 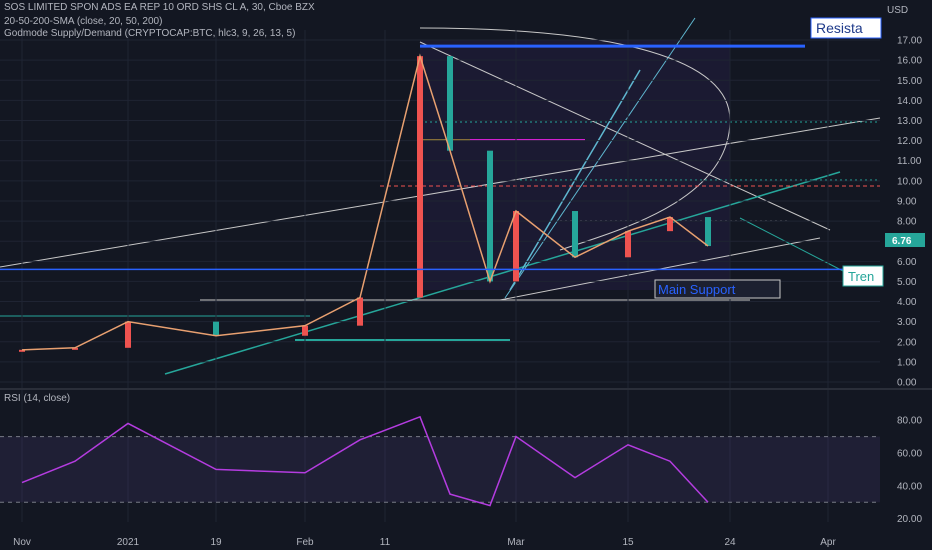 What do you see at coordinates (907, 322) in the screenshot?
I see `y-tick-label-3: 3.00` at bounding box center [907, 322].